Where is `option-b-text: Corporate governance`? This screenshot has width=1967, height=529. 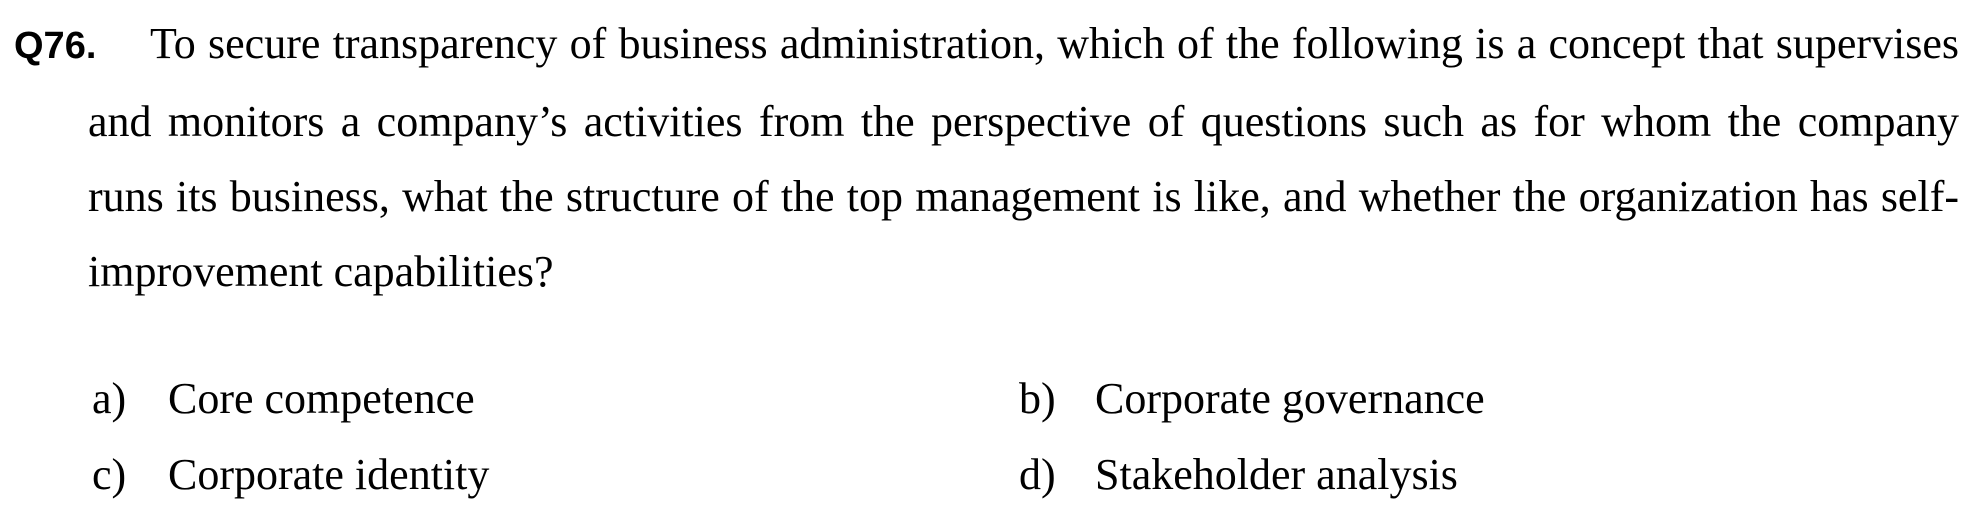 option-b-text: Corporate governance is located at coordinates (1290, 398).